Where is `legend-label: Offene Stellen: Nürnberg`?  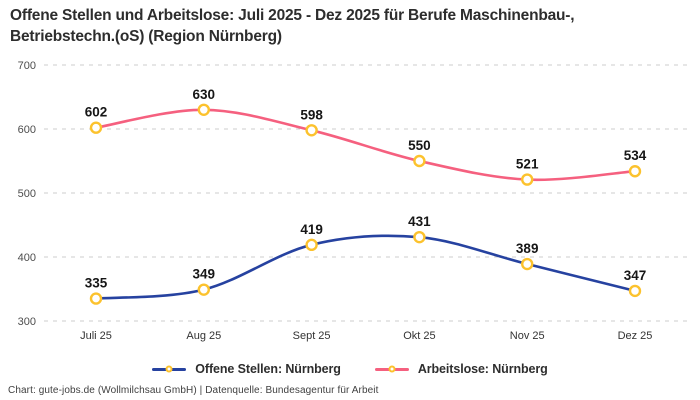 legend-label: Offene Stellen: Nürnberg is located at coordinates (268, 369).